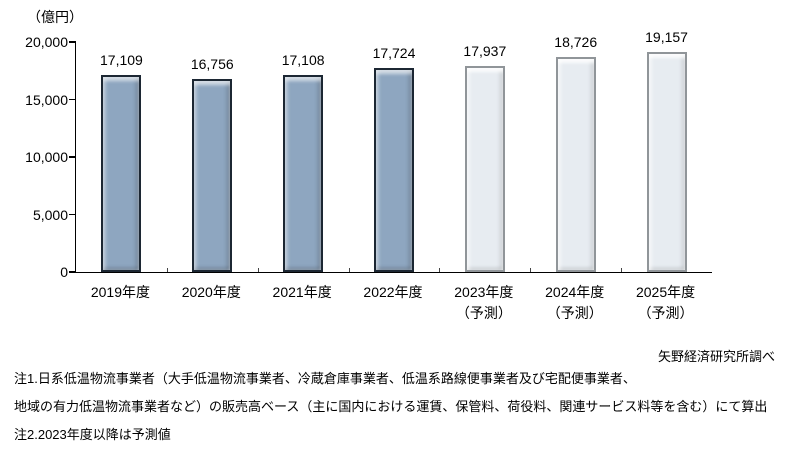  I want to click on bar-2025年度, so click(666, 162).